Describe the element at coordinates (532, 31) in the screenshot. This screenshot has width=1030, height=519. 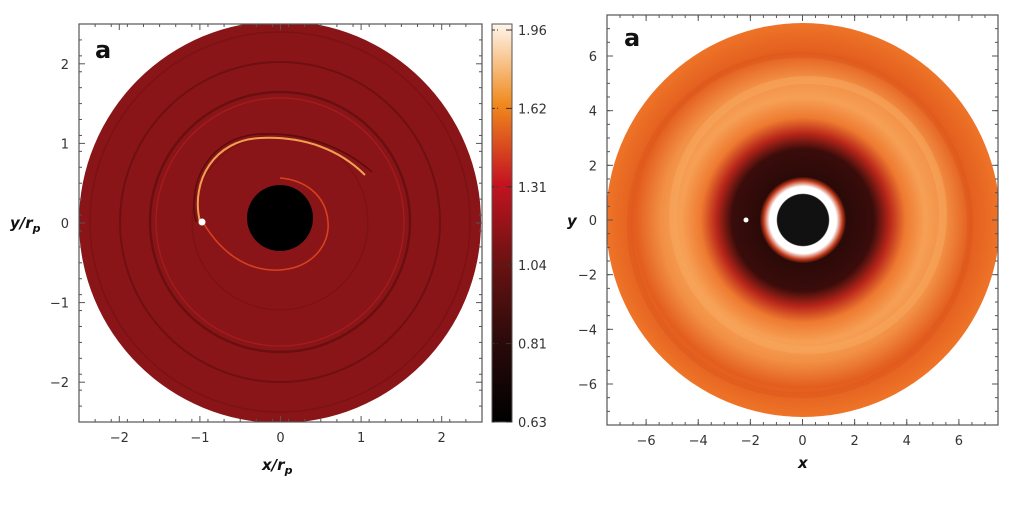
I see `colorbar-tick-label: 1.96` at that location.